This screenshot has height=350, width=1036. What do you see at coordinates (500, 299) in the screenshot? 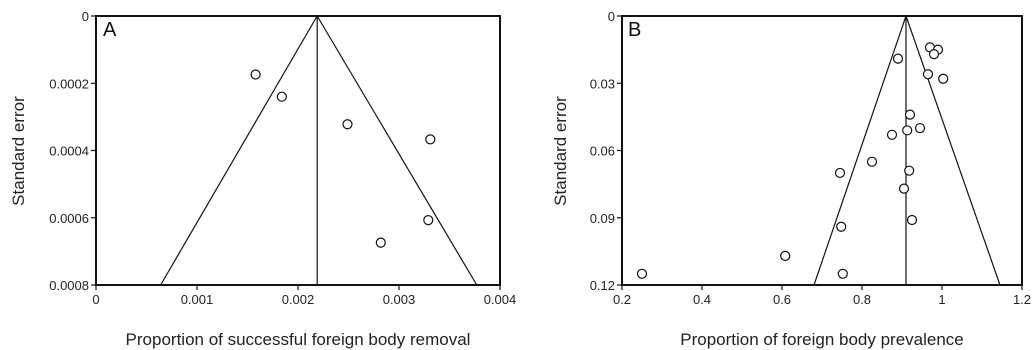
I see `x-tick-label-a: 0.004` at bounding box center [500, 299].